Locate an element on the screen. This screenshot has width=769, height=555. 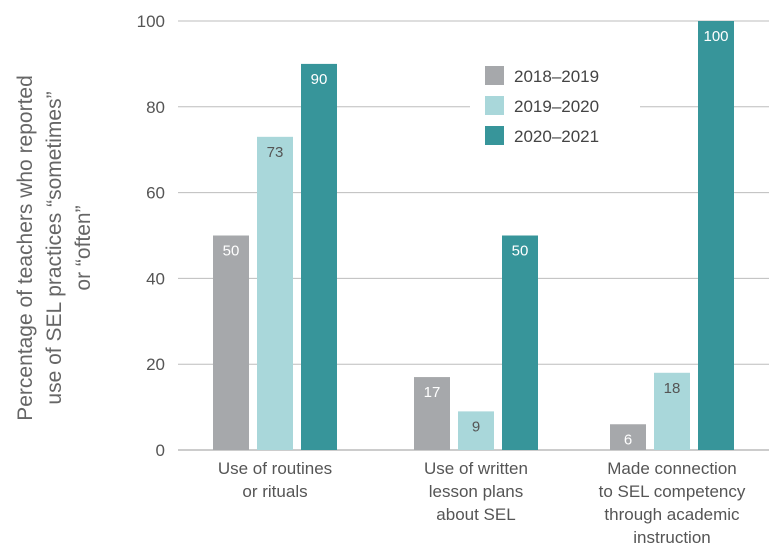
x-category-label: Use of routines or rituals is located at coordinates (275, 480).